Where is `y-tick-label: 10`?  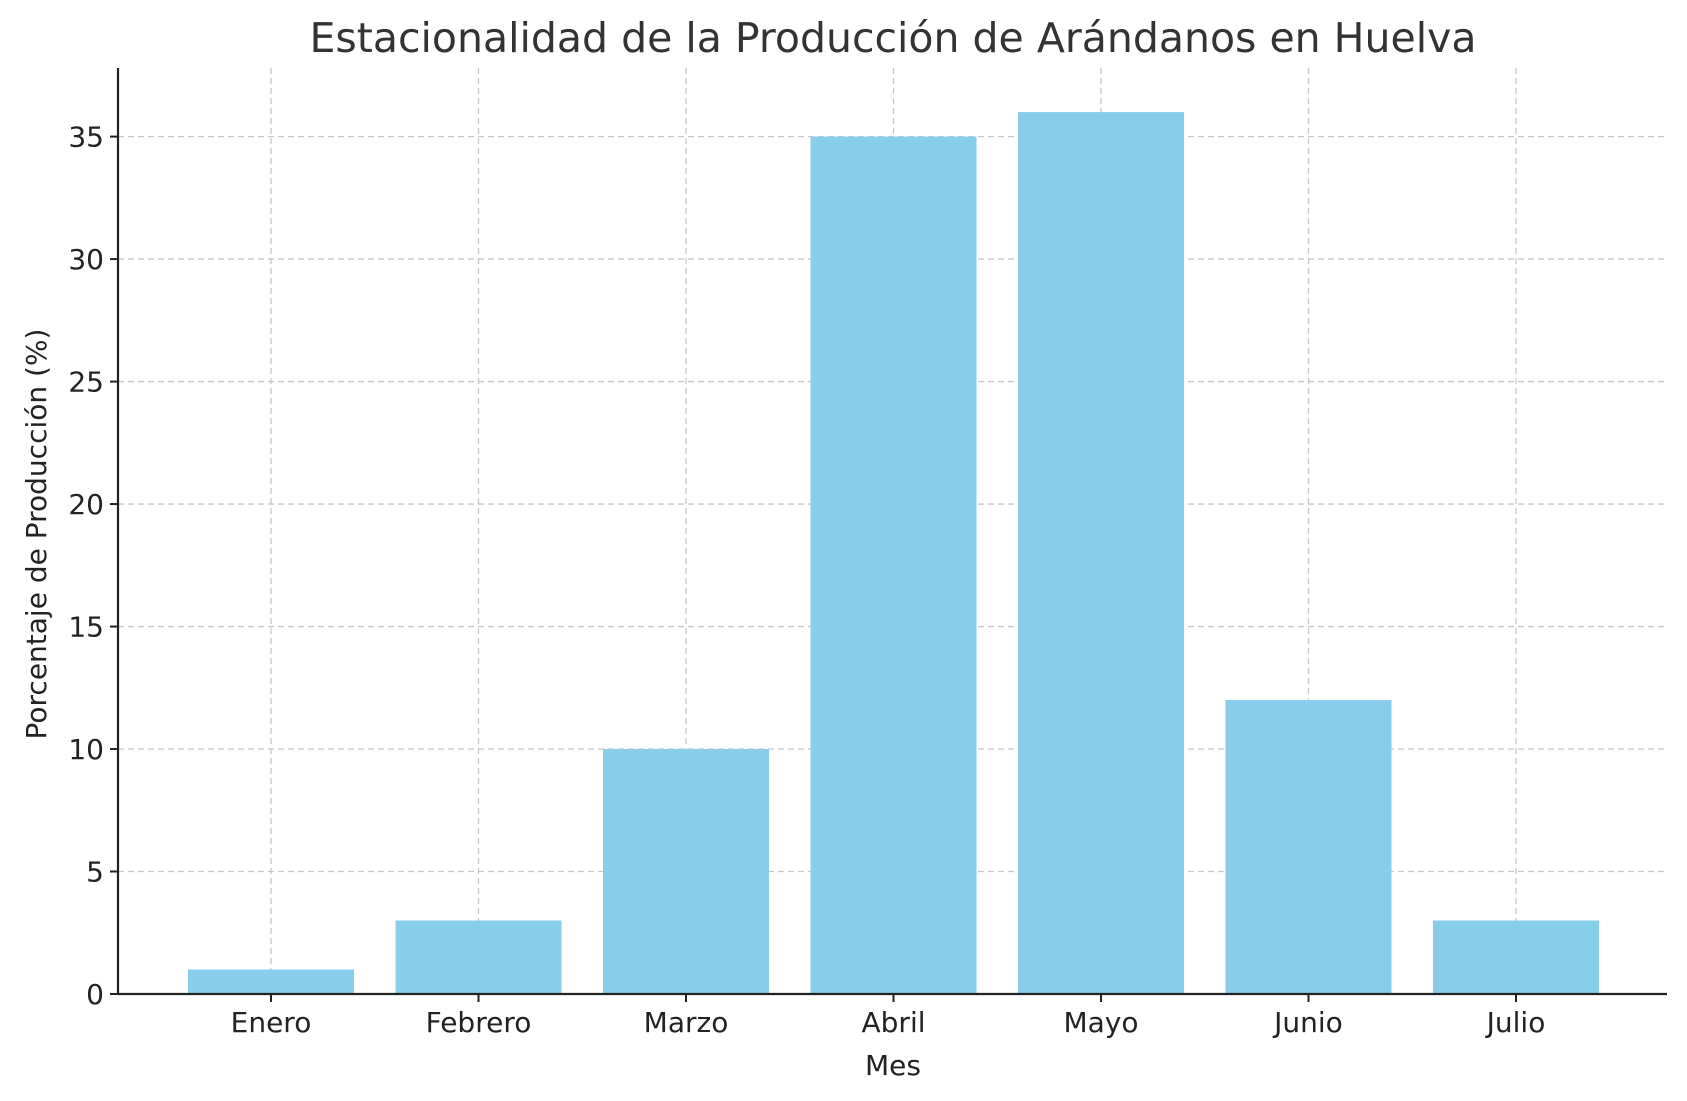 y-tick-label: 10 is located at coordinates (86, 749).